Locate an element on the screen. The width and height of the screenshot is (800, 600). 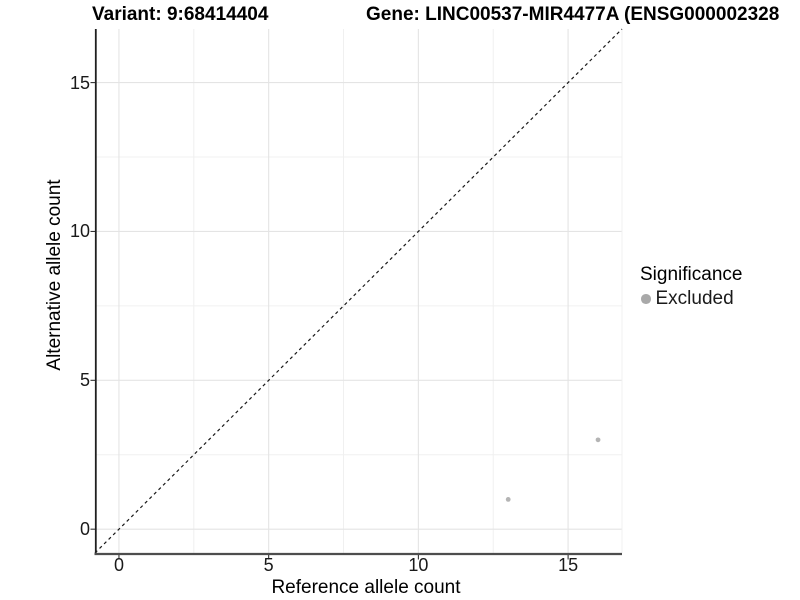
x-tick-label: 10 is located at coordinates (418, 565).